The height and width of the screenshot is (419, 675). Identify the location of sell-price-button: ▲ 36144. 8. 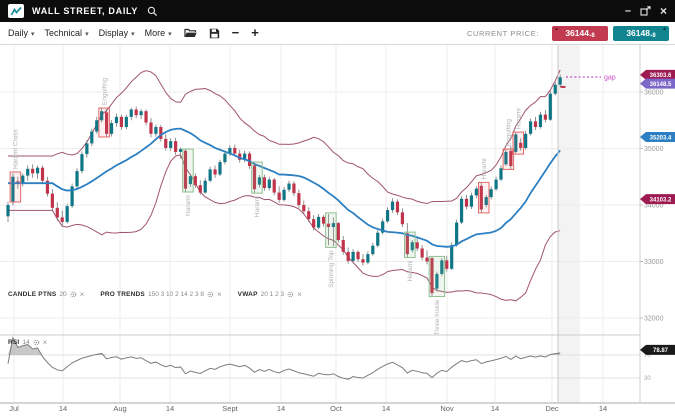
(580, 33).